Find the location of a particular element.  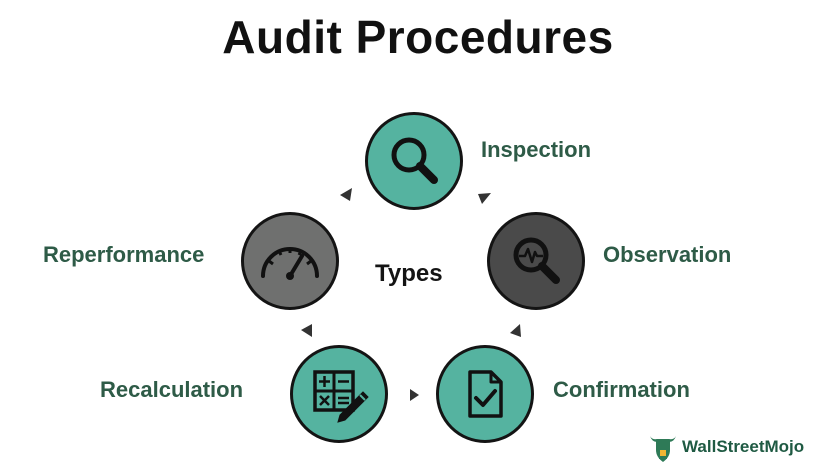

magnifier-icon is located at coordinates (414, 160).